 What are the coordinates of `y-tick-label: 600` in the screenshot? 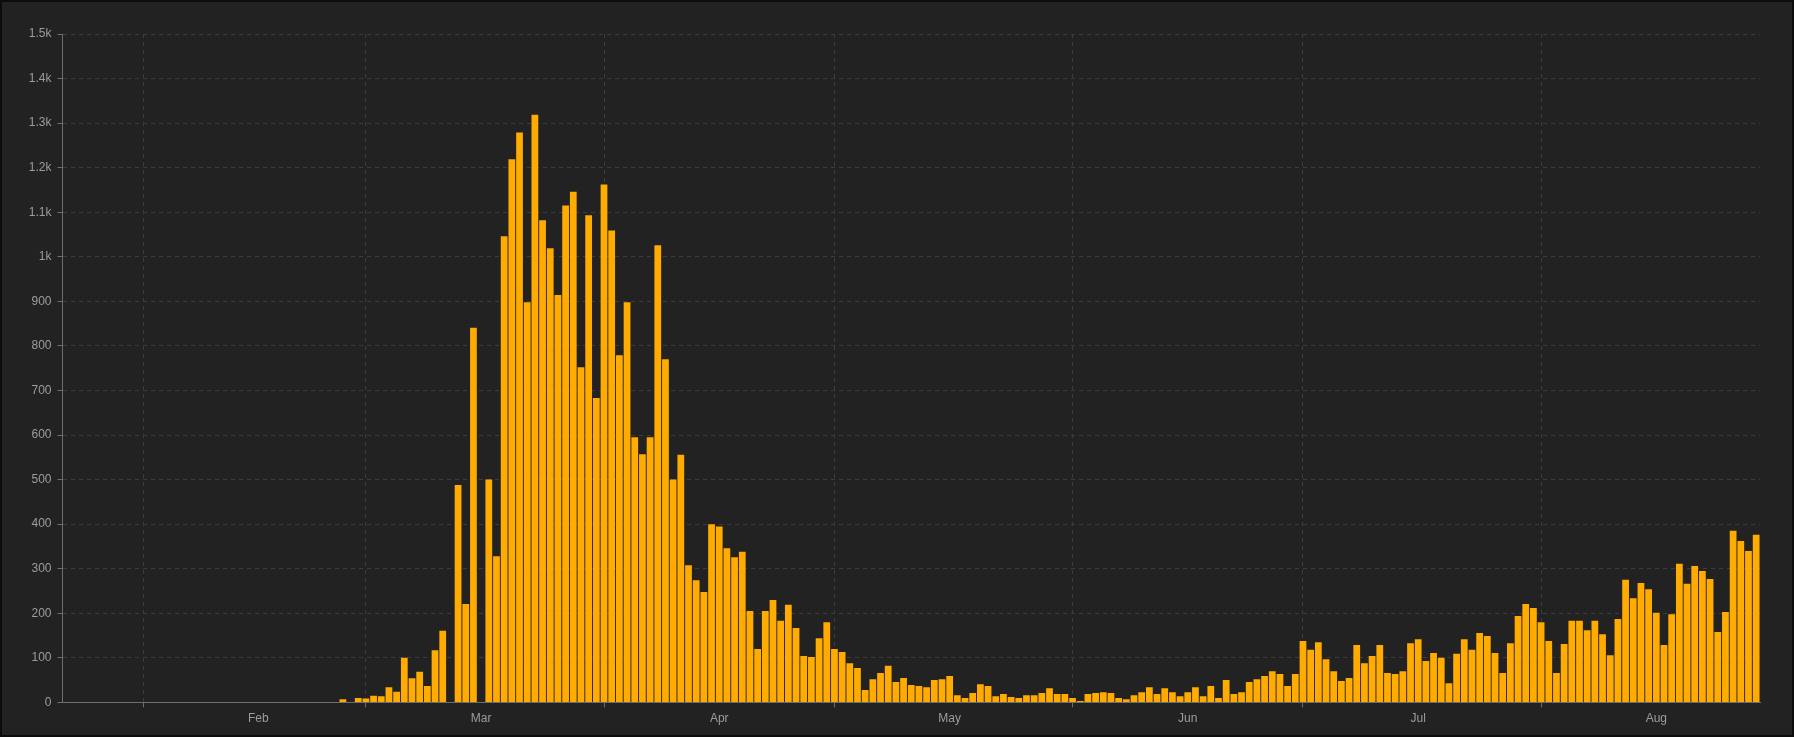 It's located at (41, 434).